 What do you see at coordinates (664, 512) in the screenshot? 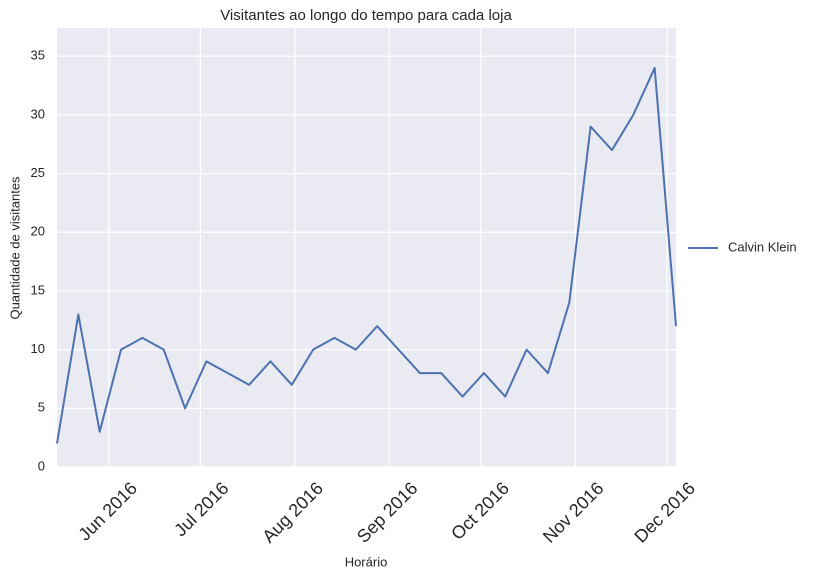
I see `x-tick-label: Dec 2016` at bounding box center [664, 512].